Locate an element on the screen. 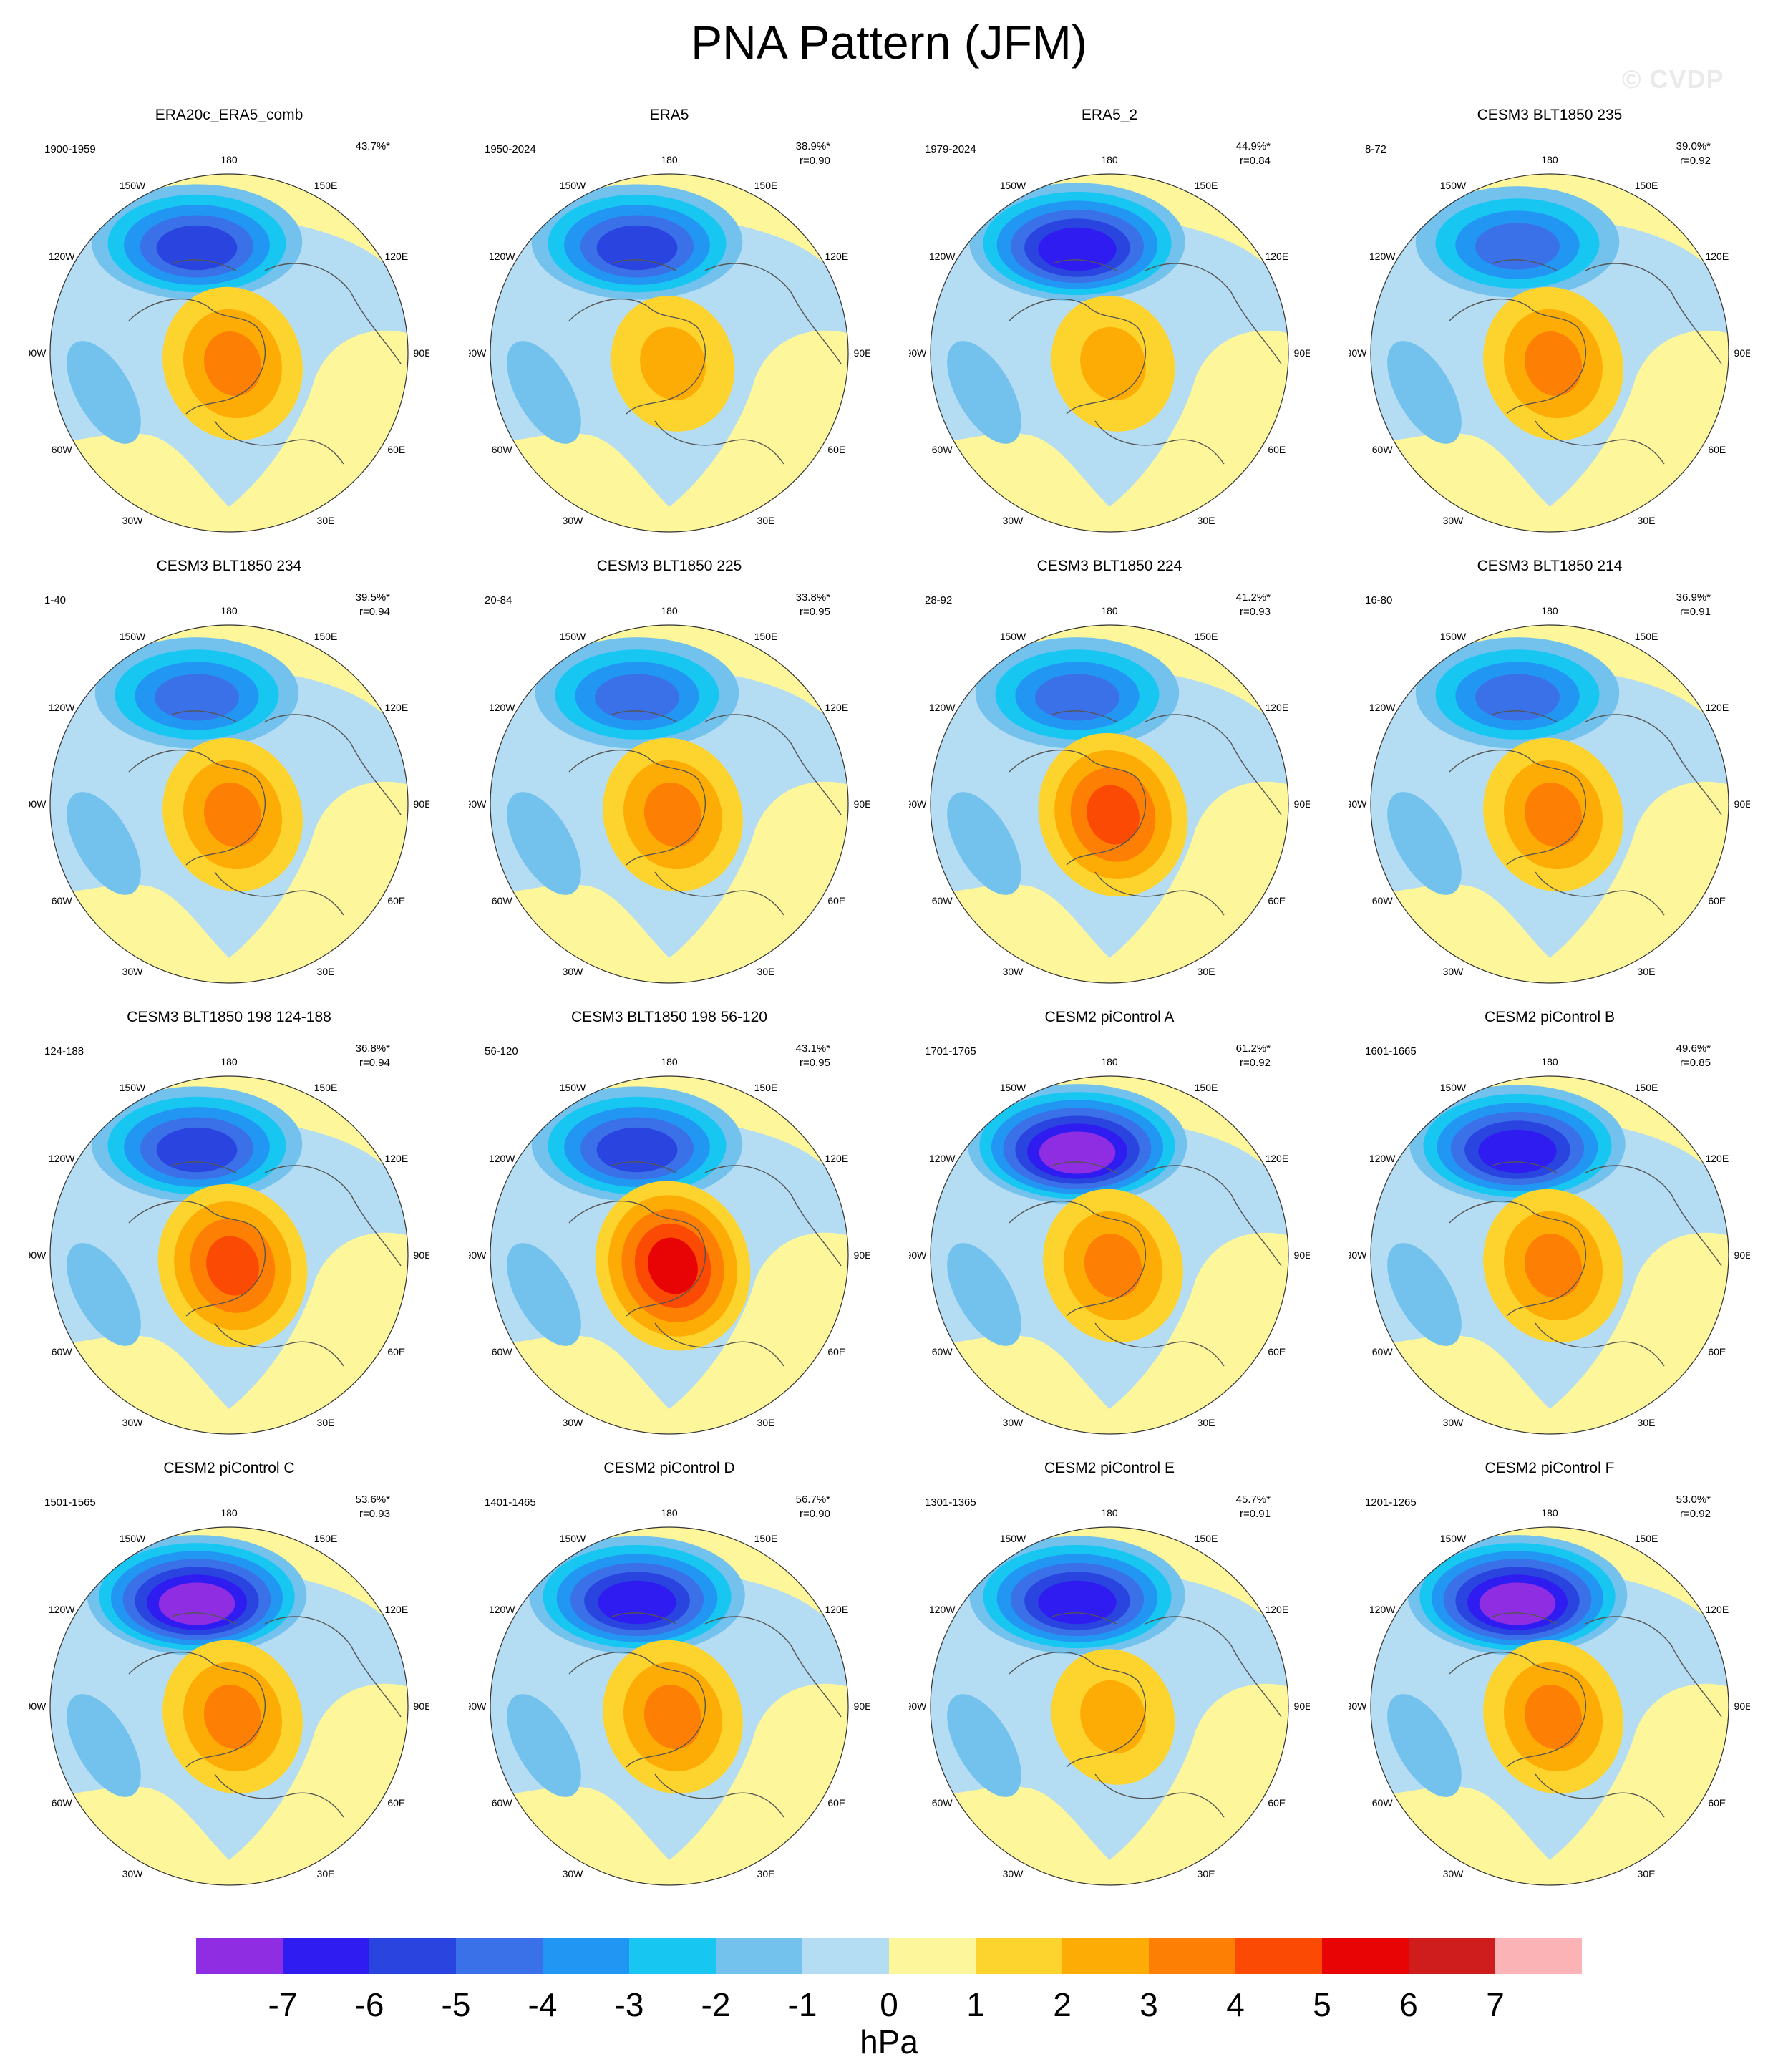 The image size is (1778, 2072). colorbar-tick-label: -4 is located at coordinates (543, 2004).